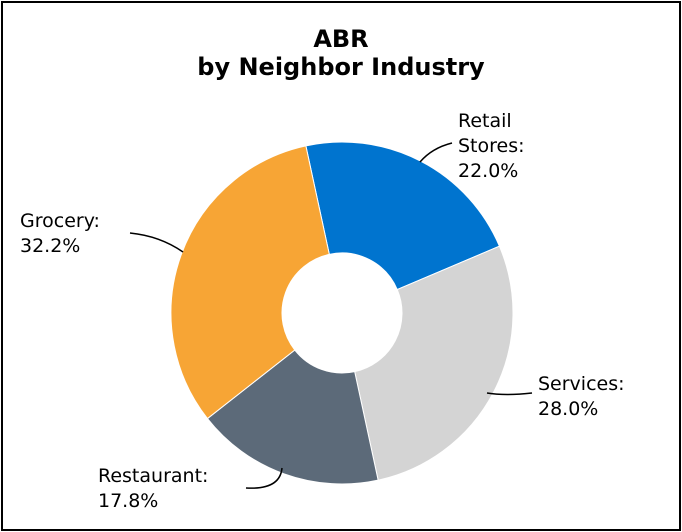  What do you see at coordinates (485, 121) in the screenshot?
I see `data-label-retail-line-1: Retail` at bounding box center [485, 121].